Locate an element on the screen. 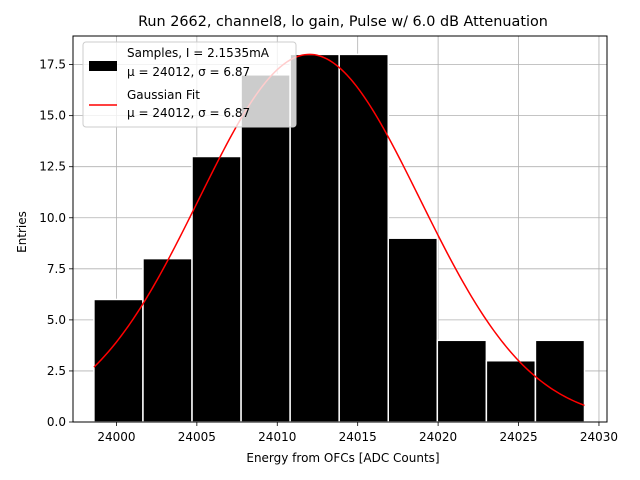 The height and width of the screenshot is (480, 640). legend-fit-stats: μ = 24012, σ = 6.87 is located at coordinates (188, 113).